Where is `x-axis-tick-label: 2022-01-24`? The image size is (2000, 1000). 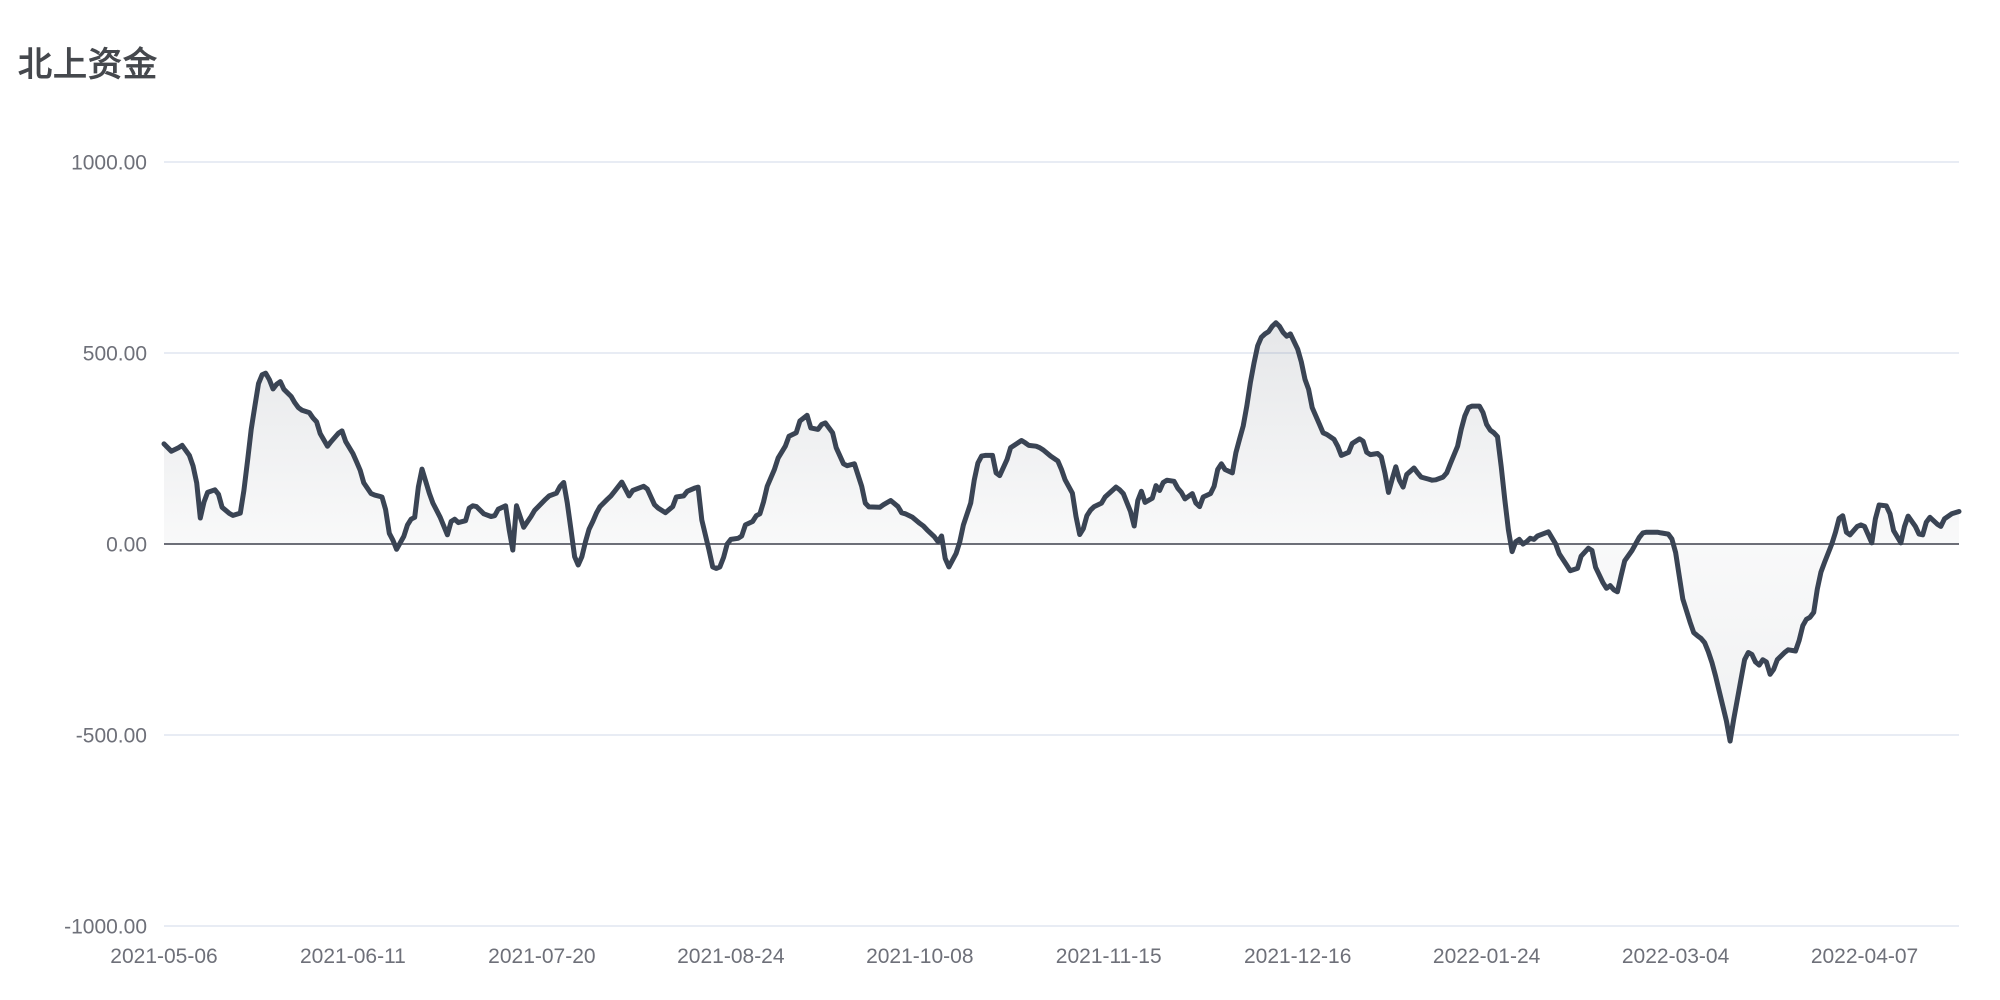
x-axis-tick-label: 2022-01-24 is located at coordinates (1487, 956).